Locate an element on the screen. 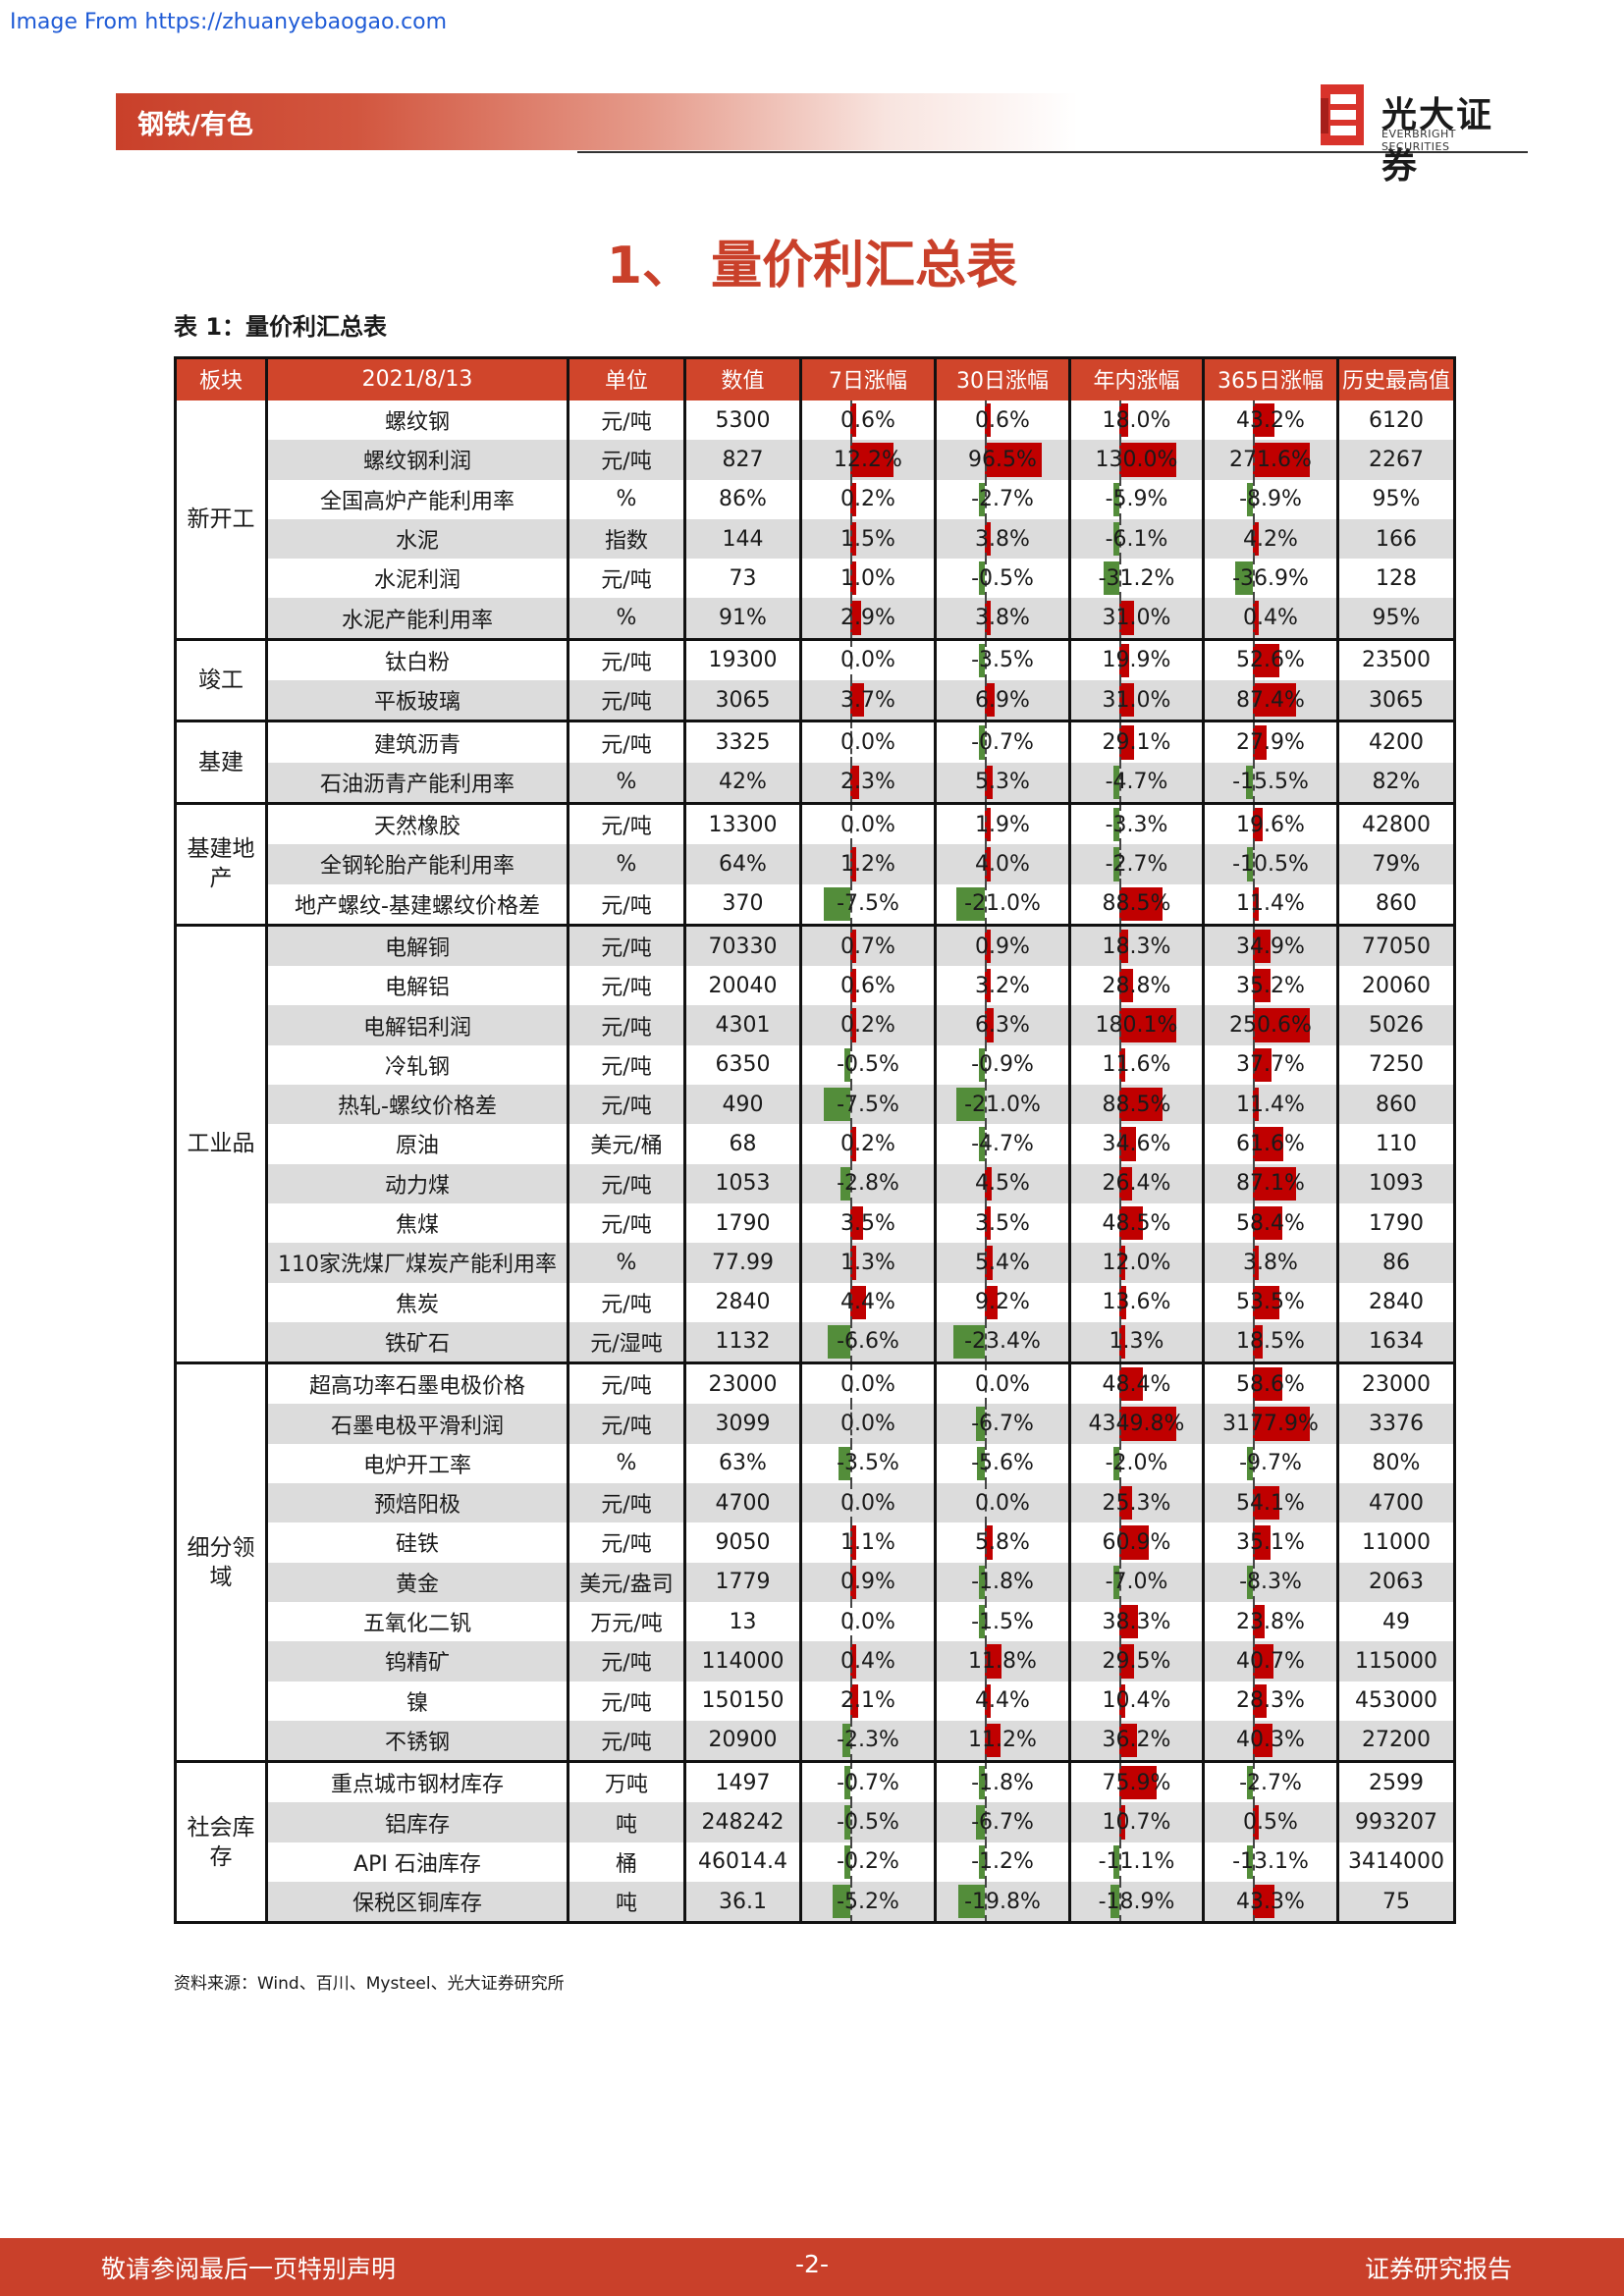 The width and height of the screenshot is (1624, 2296). header-historical-high: 历史最高值 is located at coordinates (1396, 378).